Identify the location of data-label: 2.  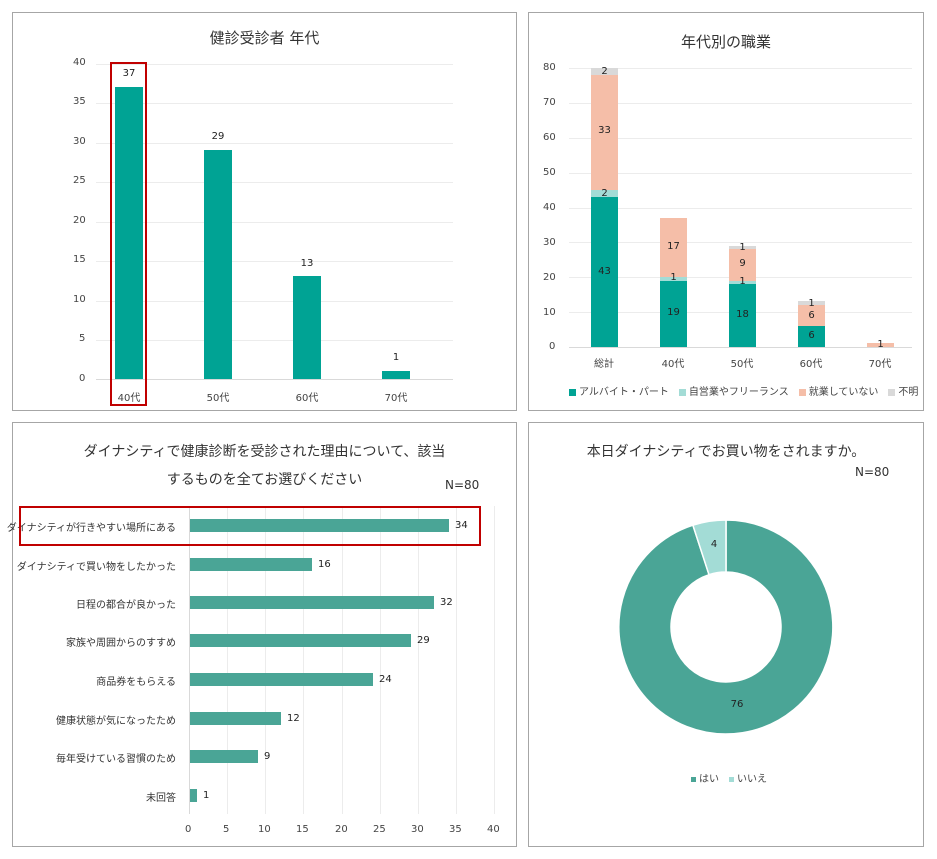
(604, 71).